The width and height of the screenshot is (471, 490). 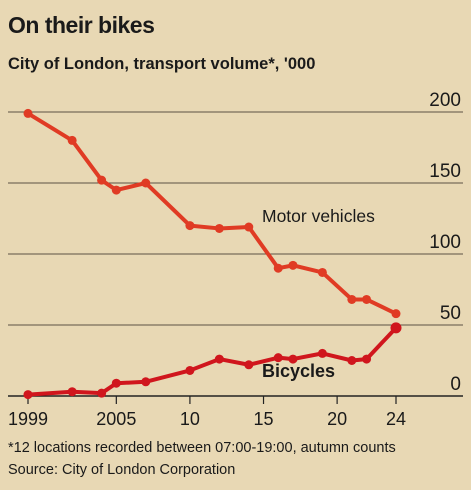 What do you see at coordinates (207, 412) in the screenshot?
I see `x-tick-labels: 1999 2005 10 15 20 24` at bounding box center [207, 412].